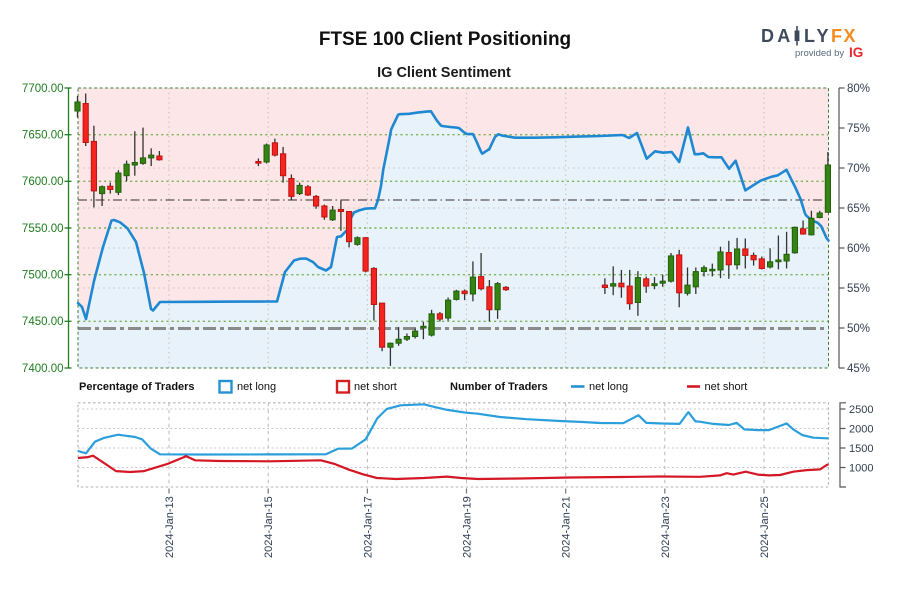 The image size is (900, 605). I want to click on svg-text: 75%, so click(858, 129).